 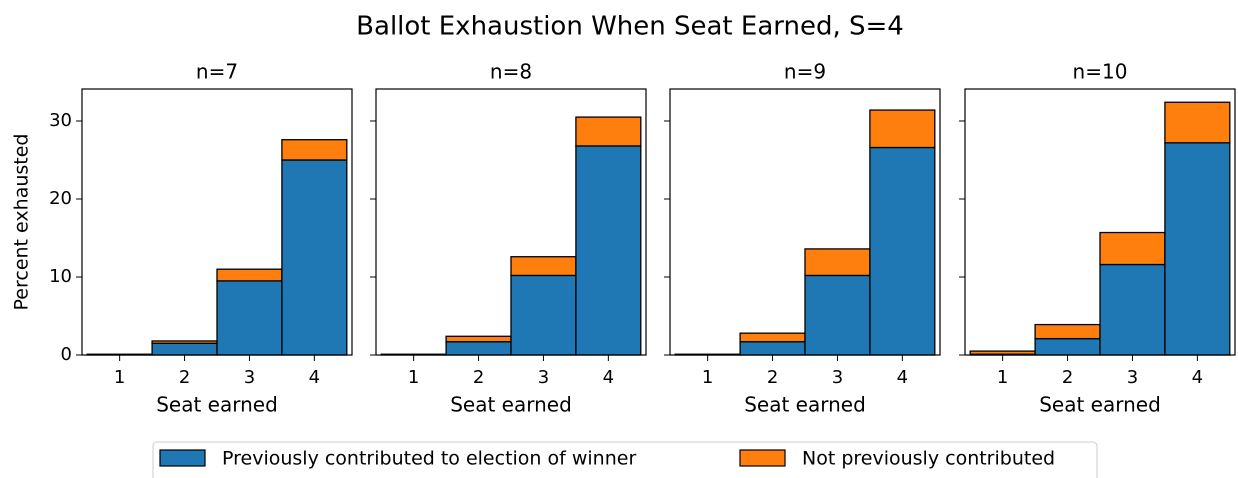 I want to click on y-tick-label: 10, so click(x=60, y=276).